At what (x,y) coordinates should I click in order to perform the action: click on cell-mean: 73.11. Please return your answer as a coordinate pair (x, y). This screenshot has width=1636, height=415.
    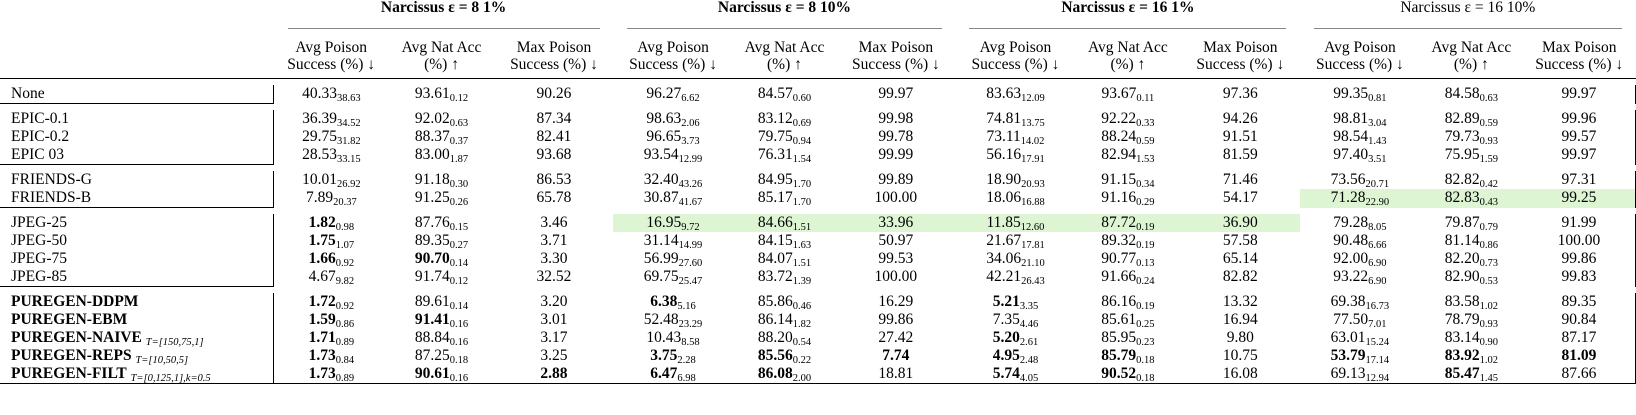
    Looking at the image, I should click on (1003, 136).